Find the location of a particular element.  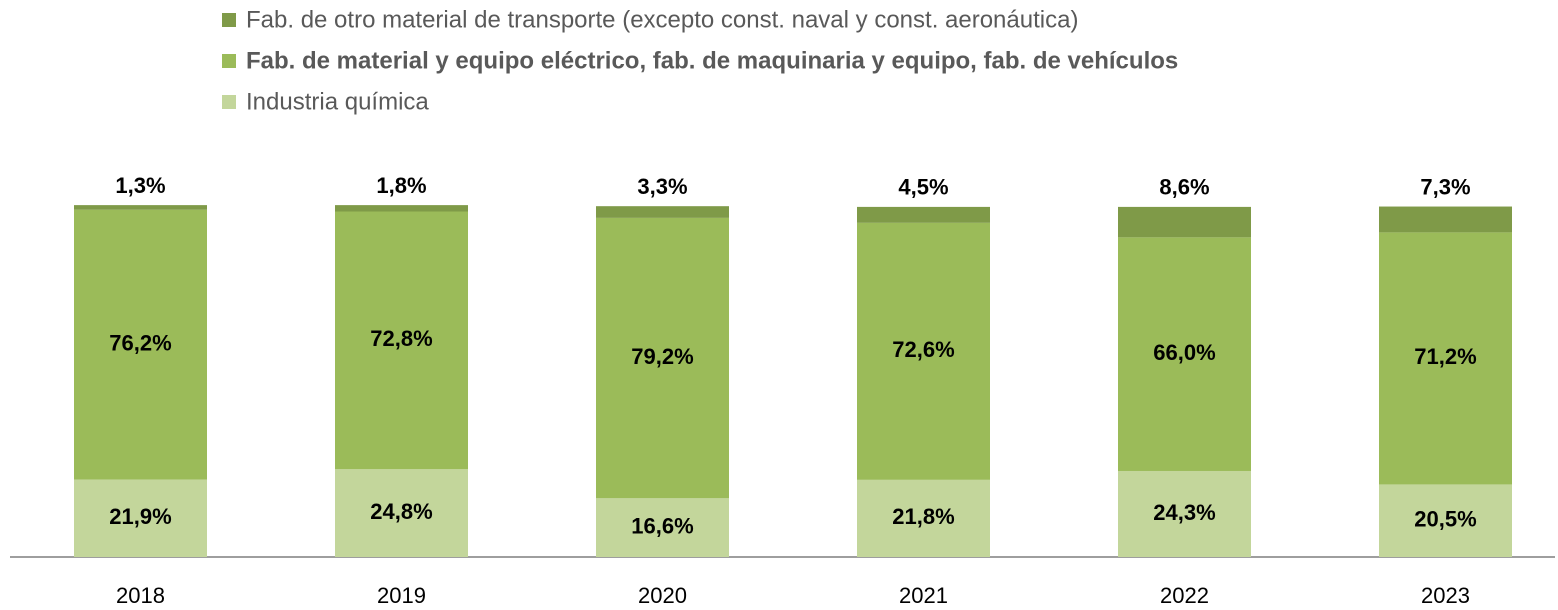

data-label: 76,2% is located at coordinates (140, 342).